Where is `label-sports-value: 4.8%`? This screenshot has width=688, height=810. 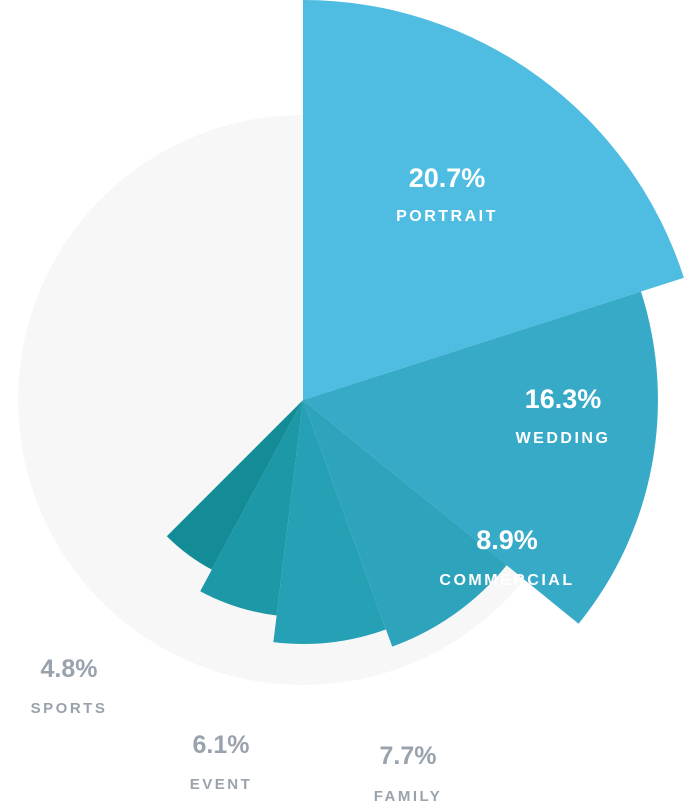
label-sports-value: 4.8% is located at coordinates (69, 669).